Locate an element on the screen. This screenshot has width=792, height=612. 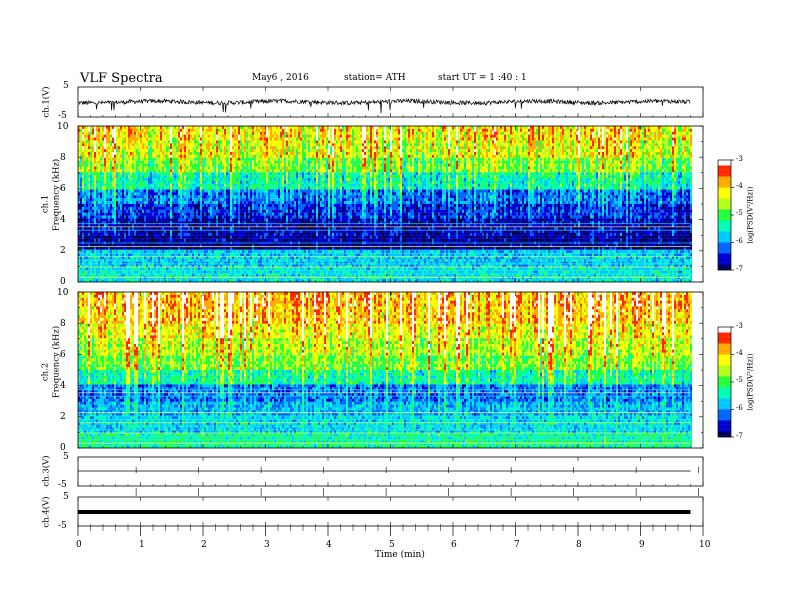
cb2-tick-m4: -4 is located at coordinates (739, 353).